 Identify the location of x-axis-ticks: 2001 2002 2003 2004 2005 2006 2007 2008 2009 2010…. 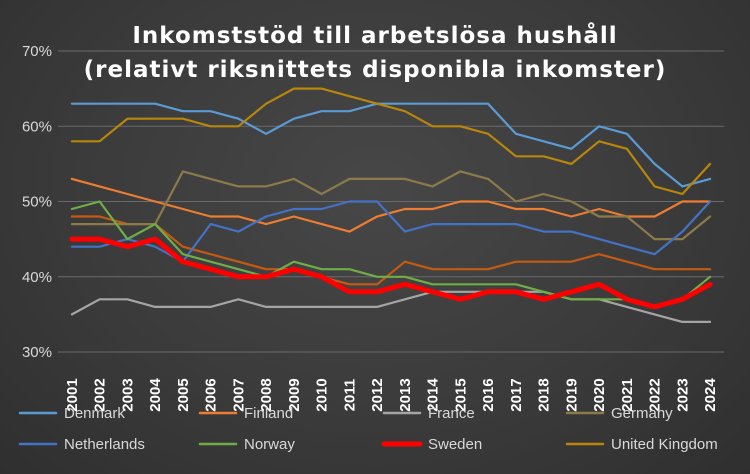
(391, 395).